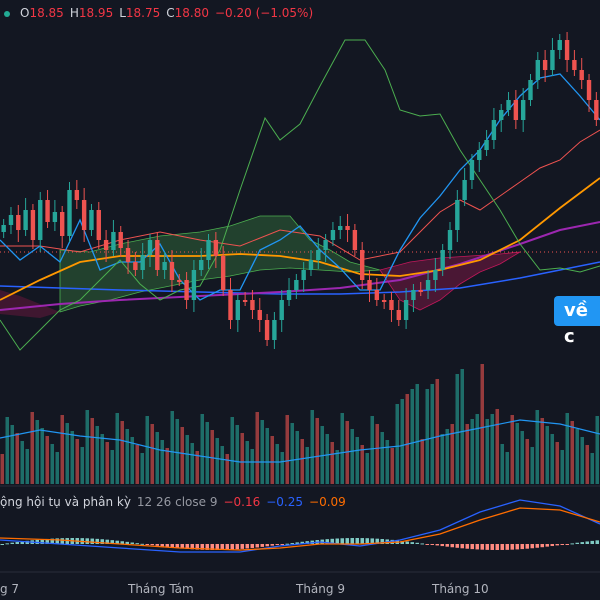 Image resolution: width=600 pixels, height=600 pixels. I want to click on change-value: −0.20 (−1.05%), so click(264, 13).